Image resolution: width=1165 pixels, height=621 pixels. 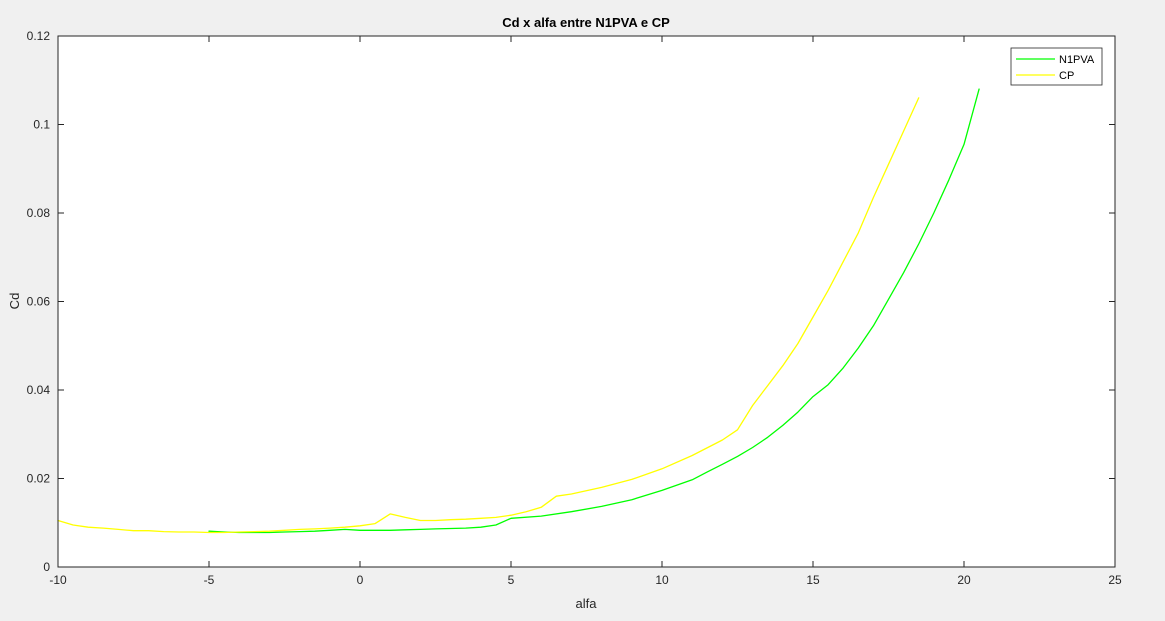 I want to click on x-tick-label: 25, so click(x=1115, y=580).